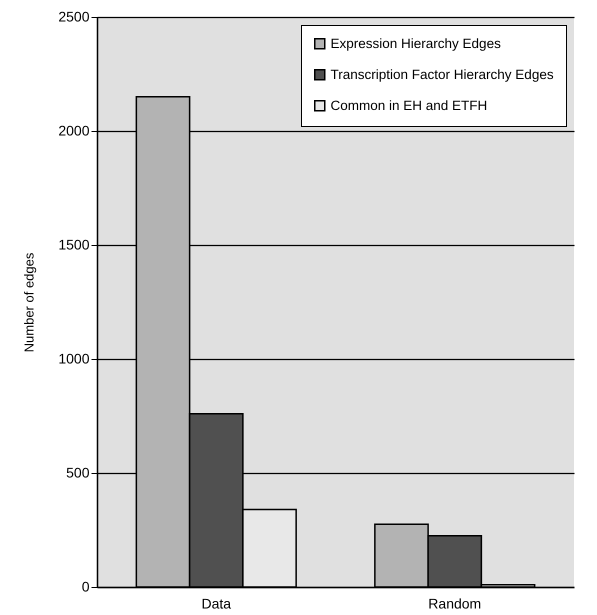 Image resolution: width=597 pixels, height=615 pixels. What do you see at coordinates (74, 244) in the screenshot?
I see `y-tick-label: 1500` at bounding box center [74, 244].